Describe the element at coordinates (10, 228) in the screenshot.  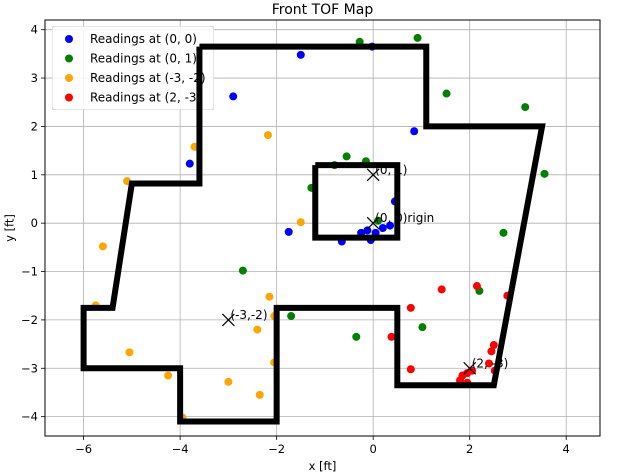
I see `y-axis-label: y [ft]` at that location.